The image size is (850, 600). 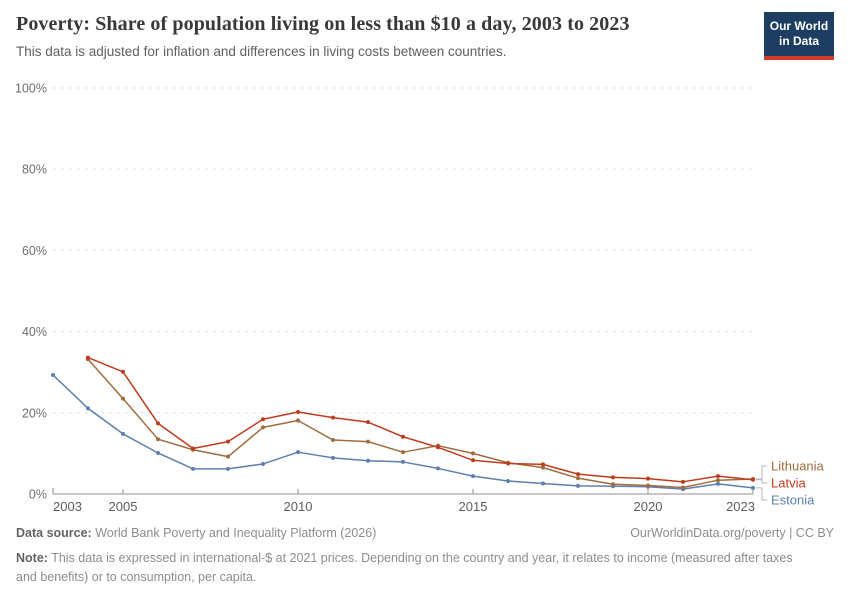 What do you see at coordinates (54, 533) in the screenshot?
I see `data-source-label: Data source:` at bounding box center [54, 533].